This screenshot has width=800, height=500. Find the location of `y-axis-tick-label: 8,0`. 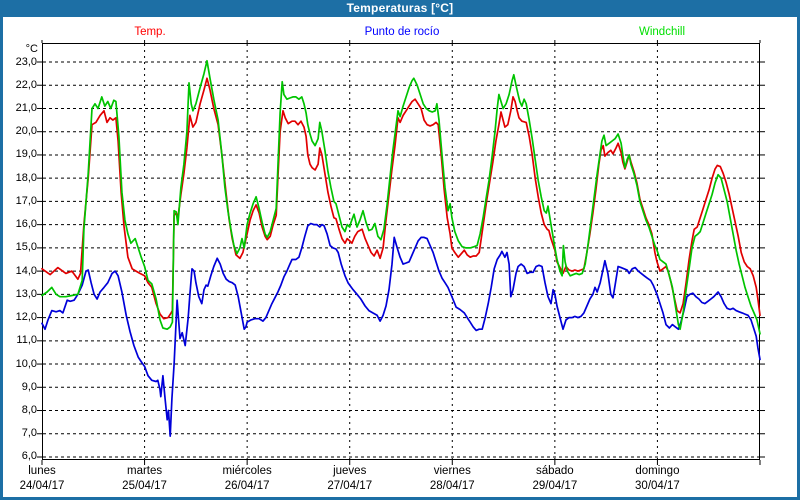

y-axis-tick-label: 8,0 is located at coordinates (29, 410).